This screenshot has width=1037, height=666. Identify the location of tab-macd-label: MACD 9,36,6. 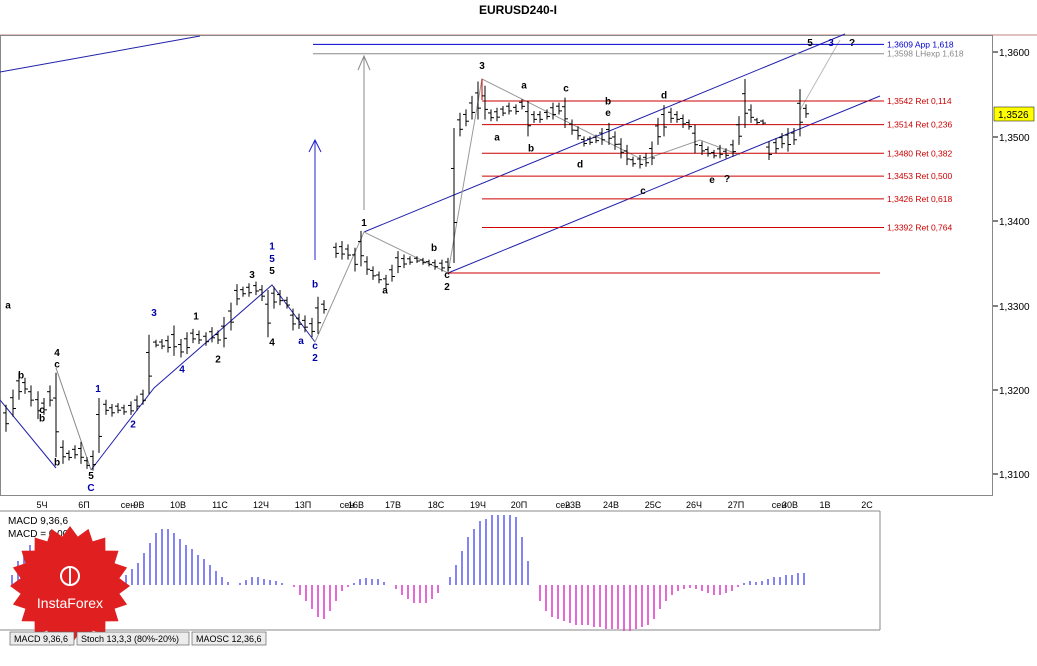
(41, 639).